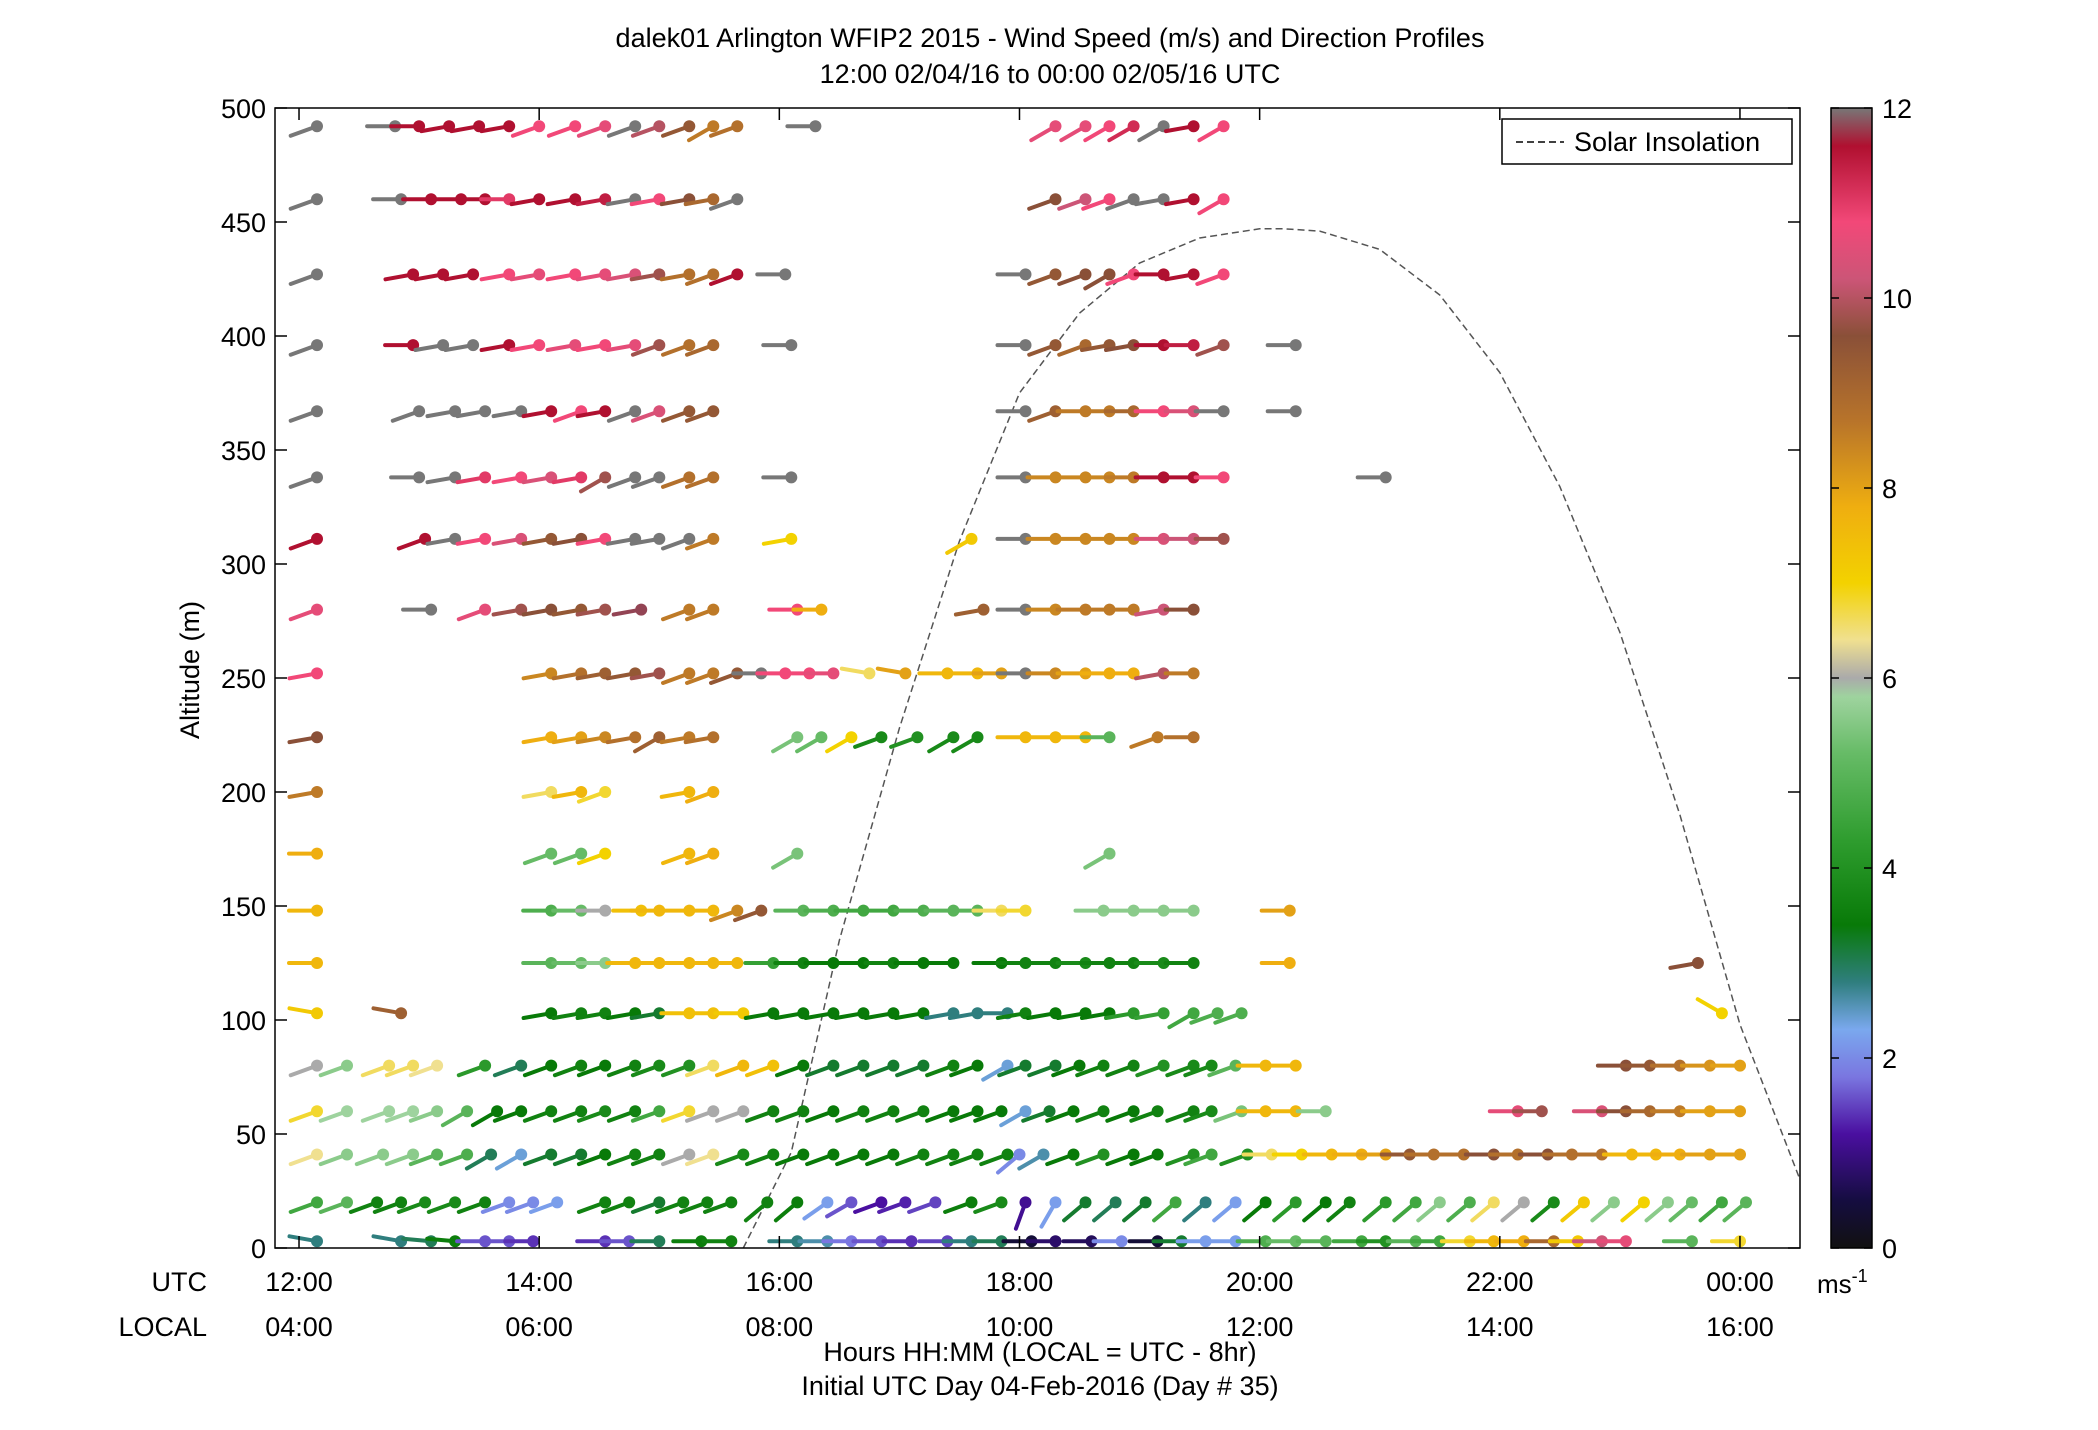 The width and height of the screenshot is (2098, 1430). What do you see at coordinates (251, 1135) in the screenshot?
I see `y-tick-label: 50` at bounding box center [251, 1135].